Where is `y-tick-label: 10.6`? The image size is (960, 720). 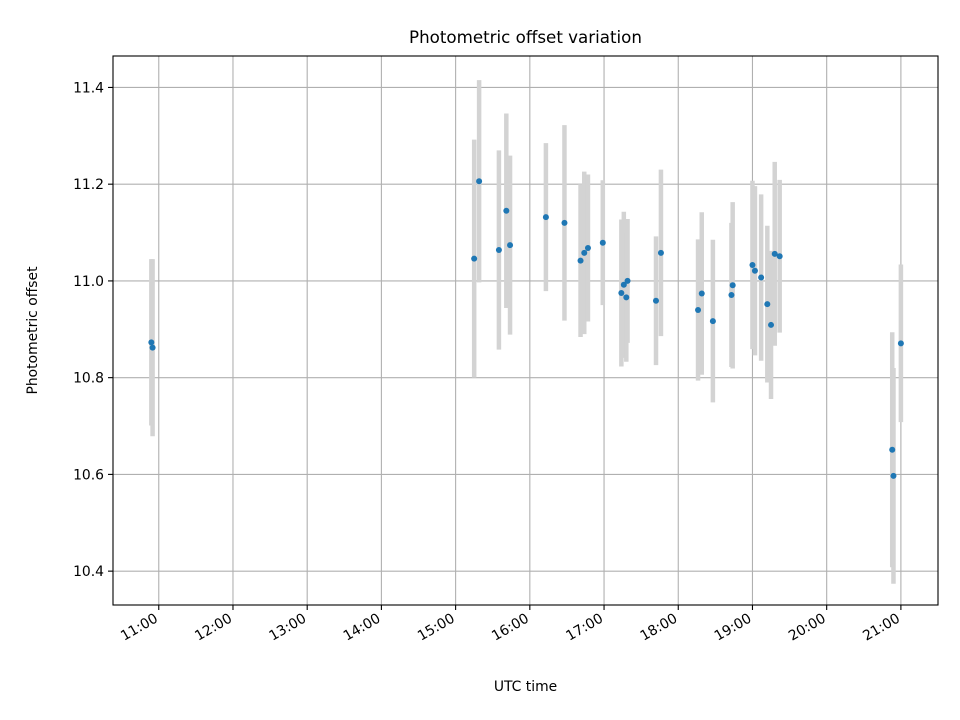
y-tick-label: 10.6 is located at coordinates (88, 475).